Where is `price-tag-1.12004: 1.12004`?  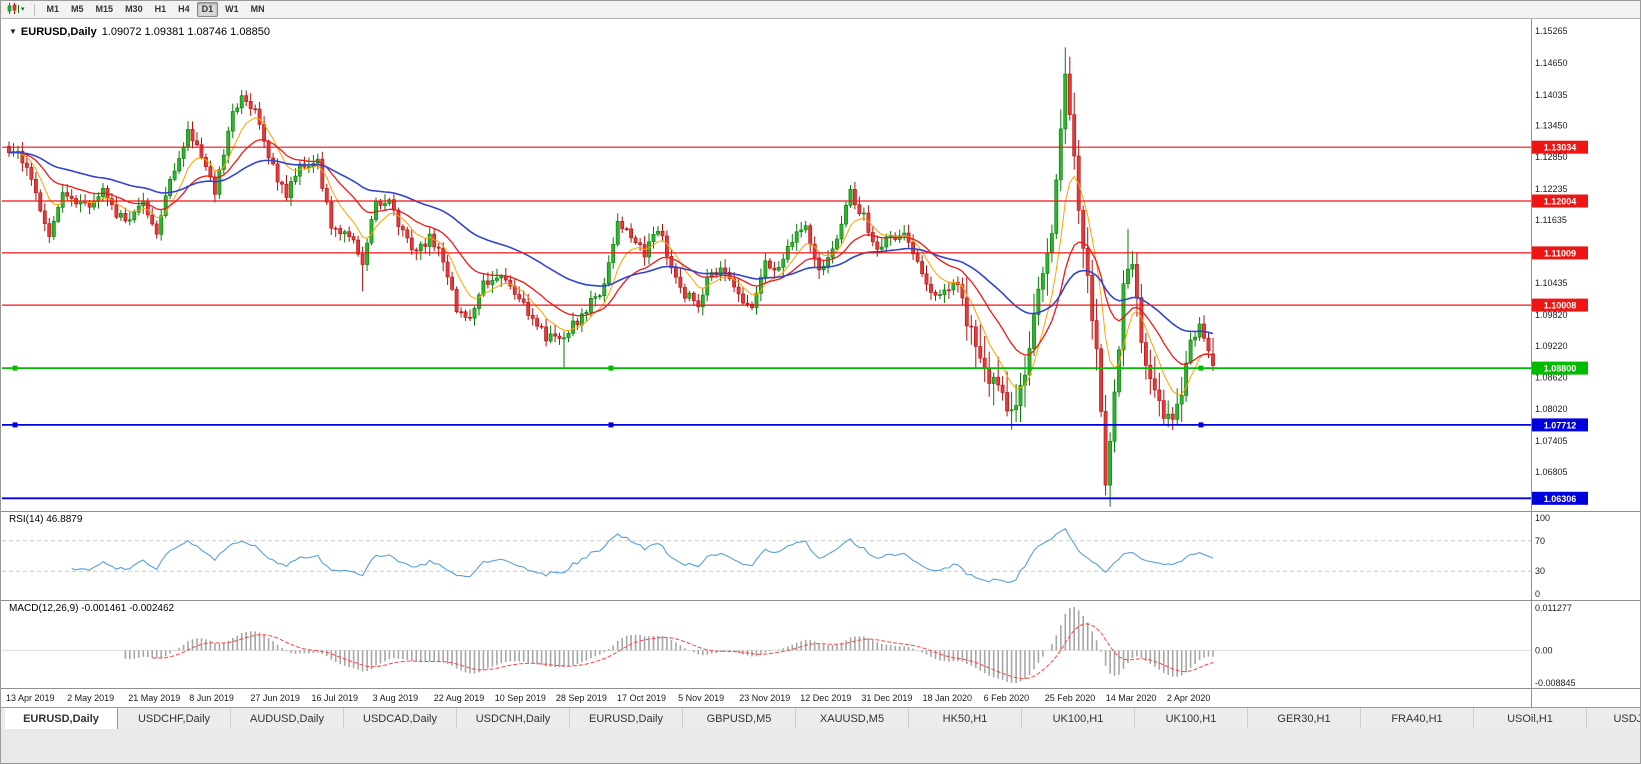 price-tag-1.12004: 1.12004 is located at coordinates (1560, 201).